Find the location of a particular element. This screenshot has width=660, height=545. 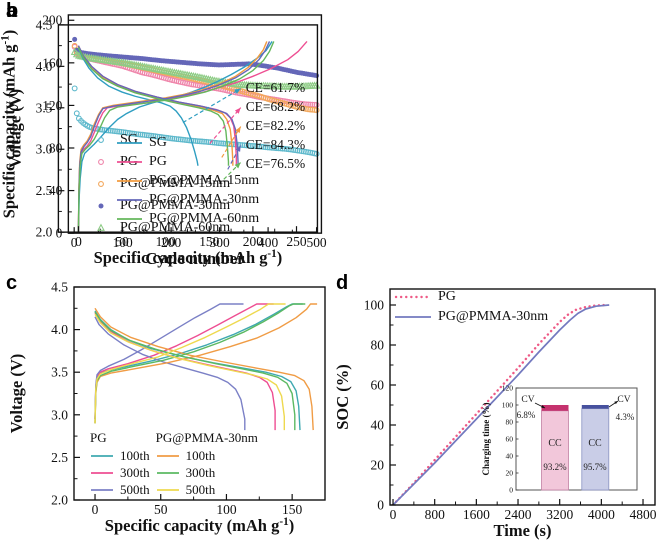

series-pg is located at coordinates (499, 404).